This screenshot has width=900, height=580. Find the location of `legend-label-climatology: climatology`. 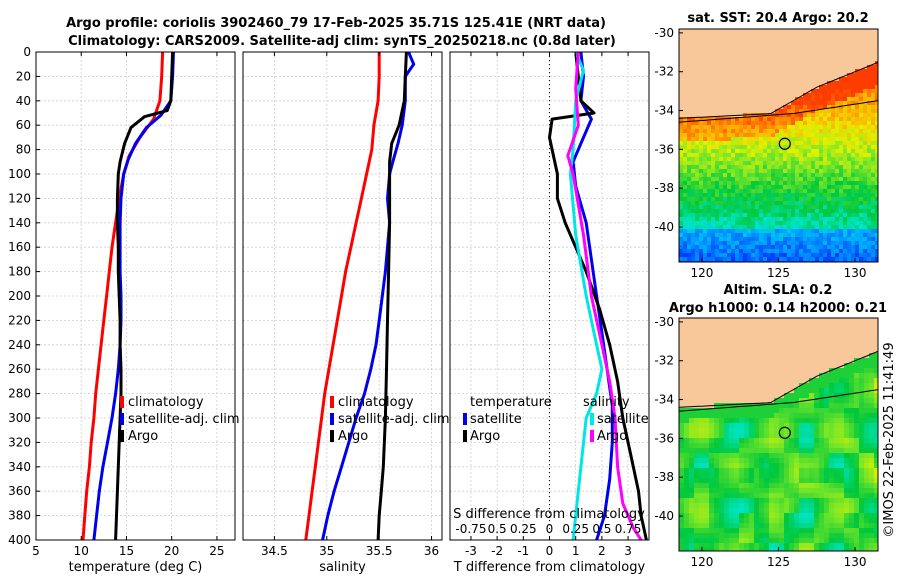

legend-label-climatology: climatology is located at coordinates (376, 402).